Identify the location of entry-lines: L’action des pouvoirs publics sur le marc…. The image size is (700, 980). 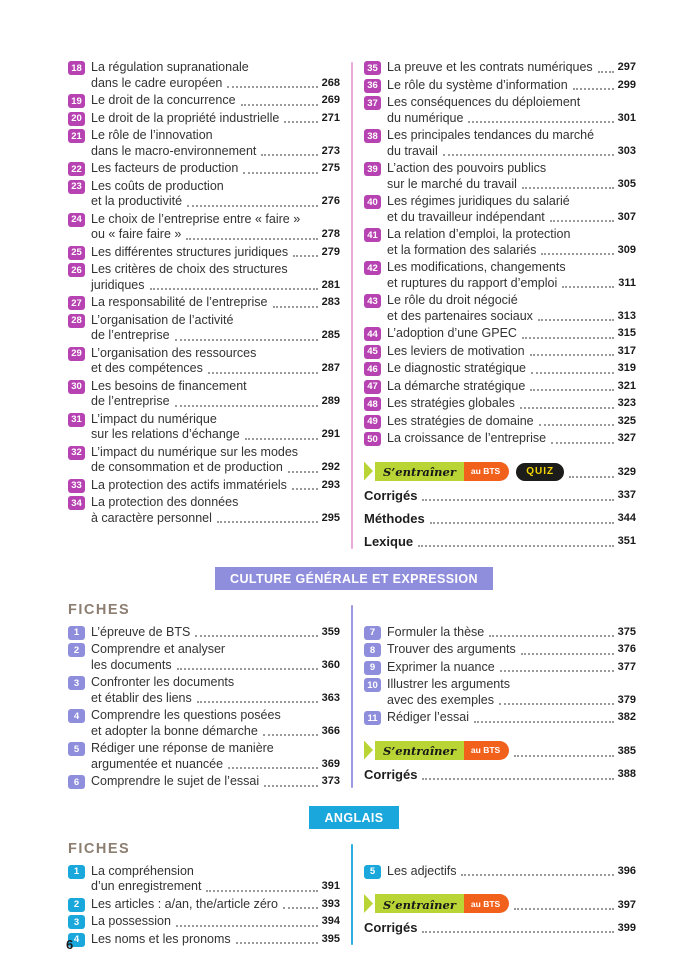
(511, 176).